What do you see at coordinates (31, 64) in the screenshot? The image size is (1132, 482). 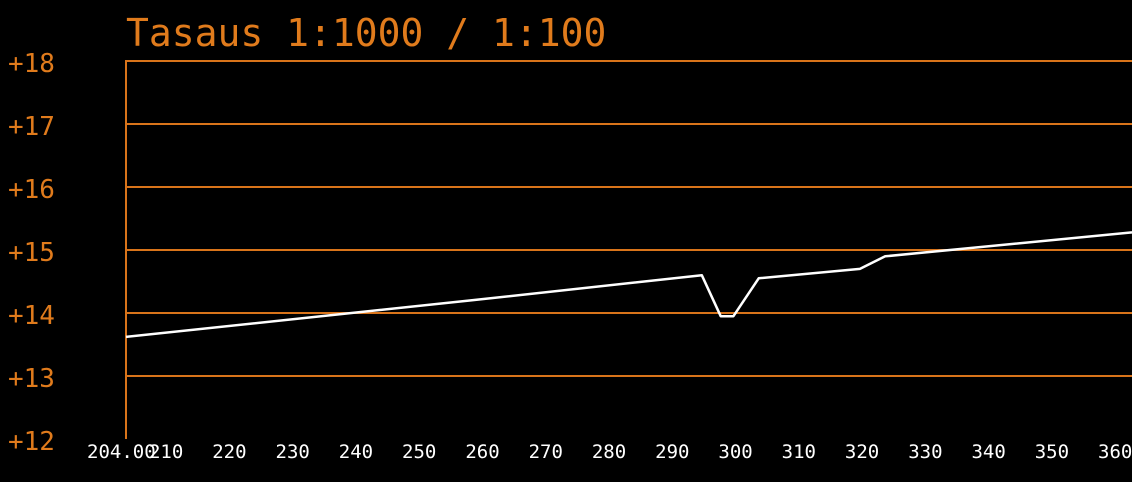 I see `y-tick-label-18: +18` at bounding box center [31, 64].